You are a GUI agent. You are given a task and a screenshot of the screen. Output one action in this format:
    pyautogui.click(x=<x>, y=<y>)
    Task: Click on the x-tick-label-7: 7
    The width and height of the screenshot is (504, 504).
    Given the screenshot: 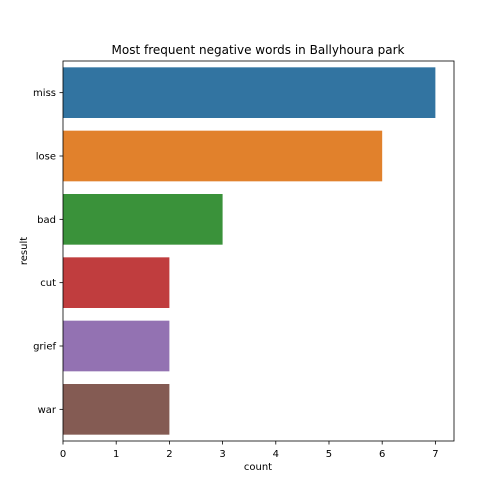 What is the action you would take?
    pyautogui.click(x=435, y=454)
    